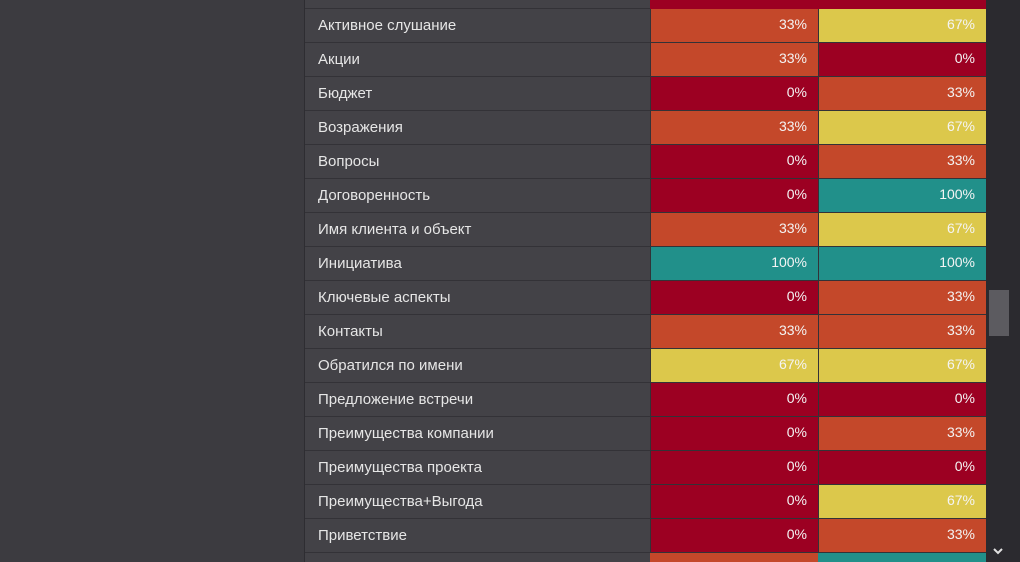 This screenshot has width=1020, height=562. What do you see at coordinates (477, 298) in the screenshot?
I see `row-label: Ключевые аспекты` at bounding box center [477, 298].